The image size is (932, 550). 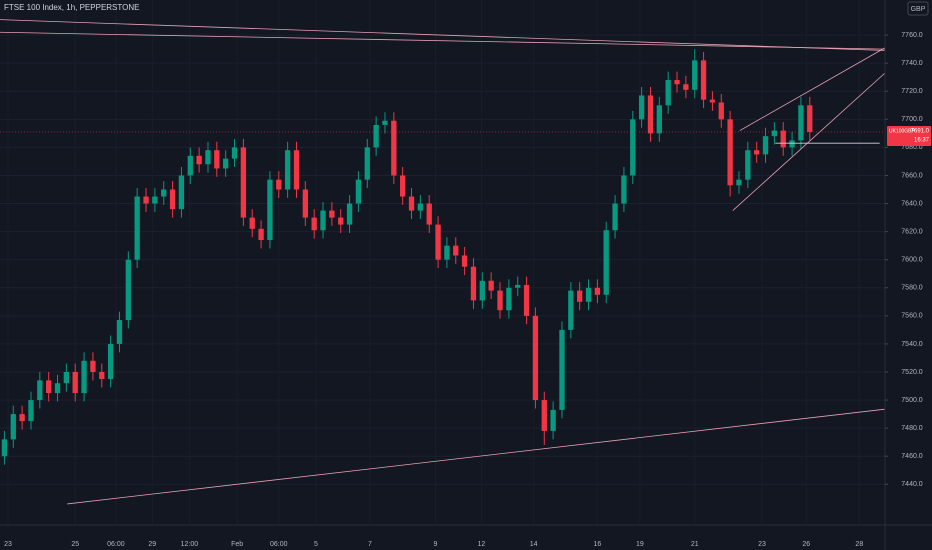 What do you see at coordinates (8, 544) in the screenshot?
I see `x-tick-label: 23` at bounding box center [8, 544].